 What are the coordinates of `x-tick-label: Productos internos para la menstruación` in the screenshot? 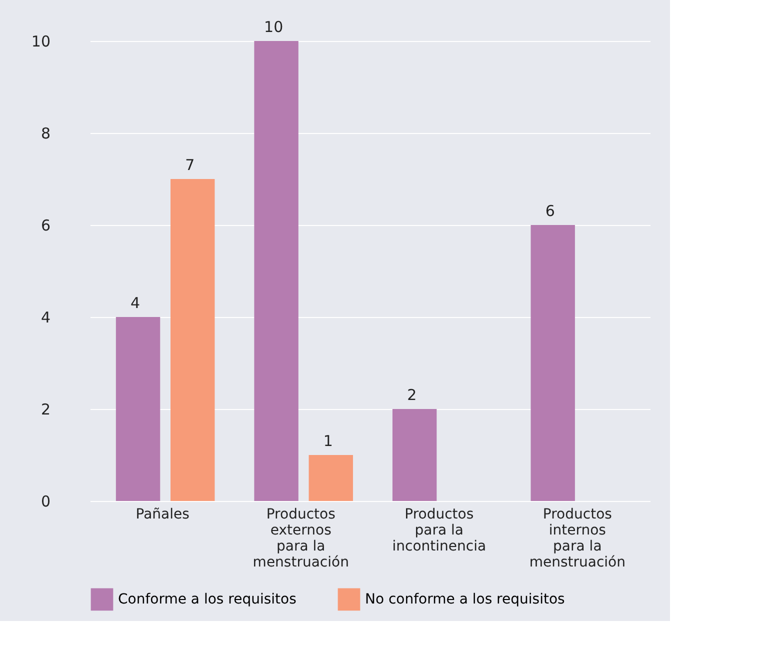 It's located at (577, 538).